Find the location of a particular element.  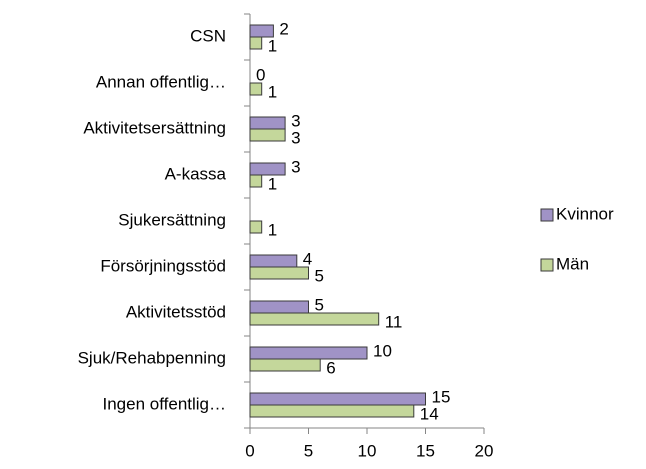

data-label: 0 is located at coordinates (260, 74).